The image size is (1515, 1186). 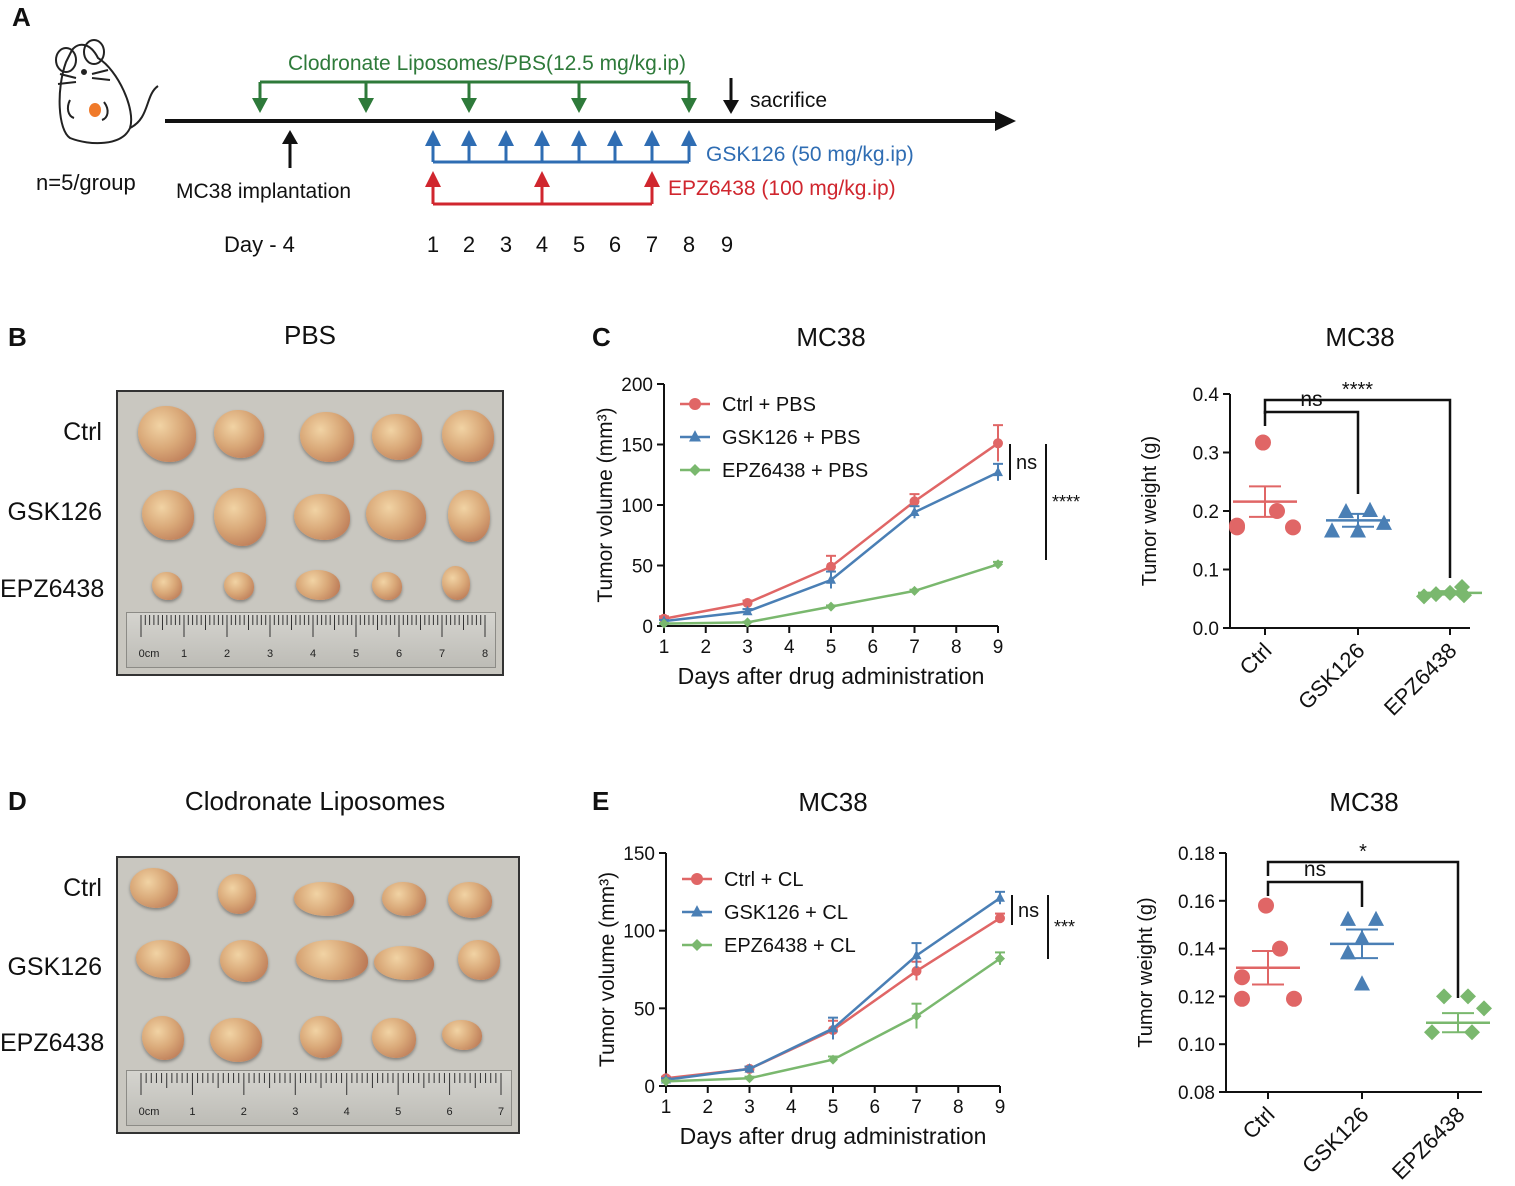 What do you see at coordinates (1358, 519) in the screenshot?
I see `group-GSK126` at bounding box center [1358, 519].